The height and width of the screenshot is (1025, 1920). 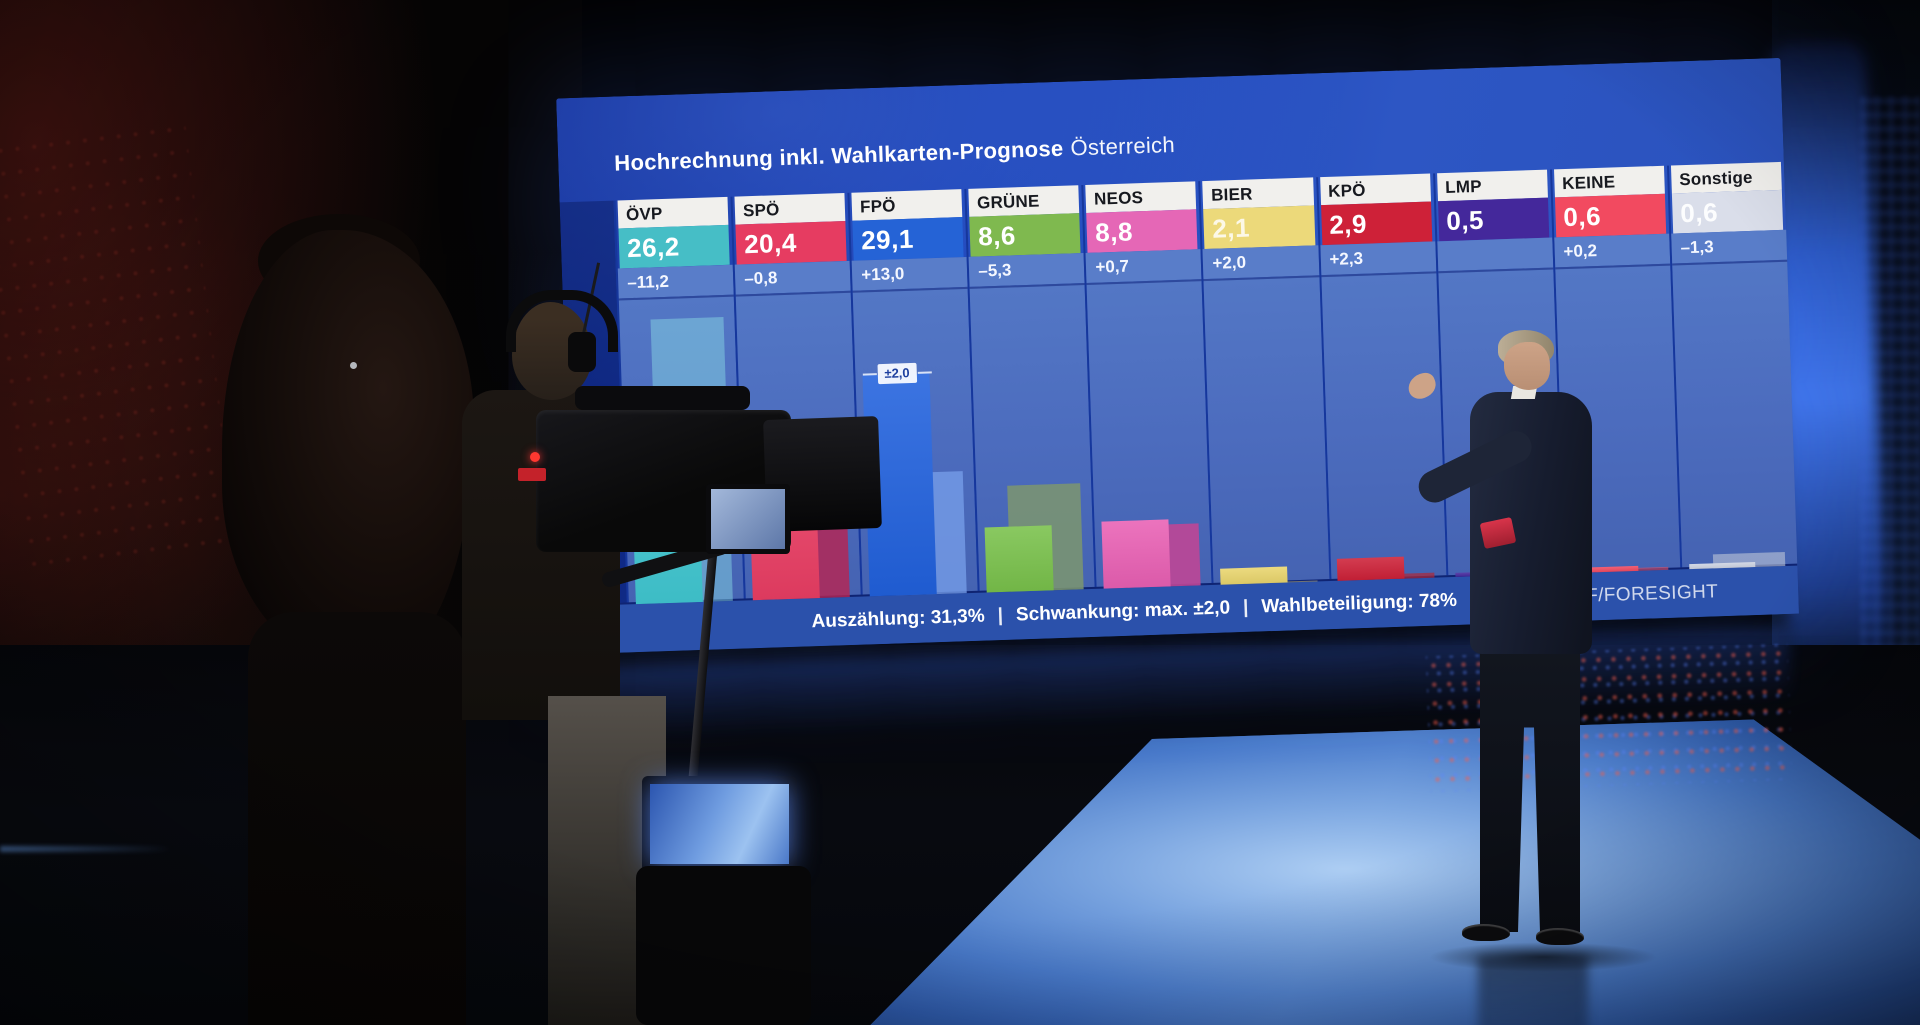 What do you see at coordinates (1495, 254) in the screenshot?
I see `party-change-value` at bounding box center [1495, 254].